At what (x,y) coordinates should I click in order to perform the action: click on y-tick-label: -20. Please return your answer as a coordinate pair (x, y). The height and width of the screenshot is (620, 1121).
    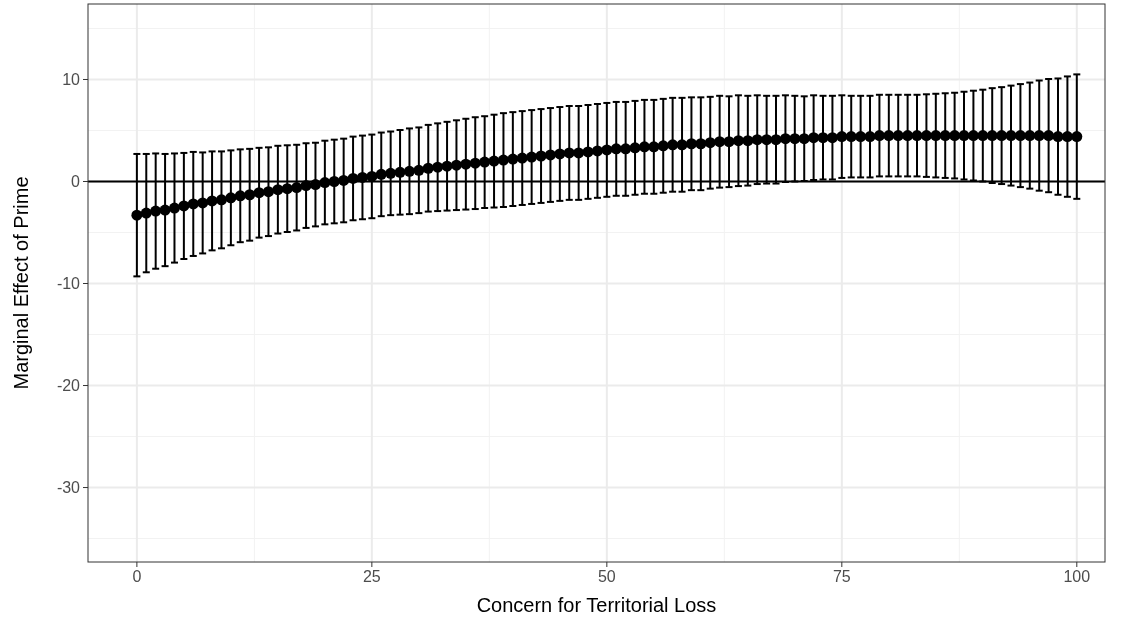
    Looking at the image, I should click on (68, 386).